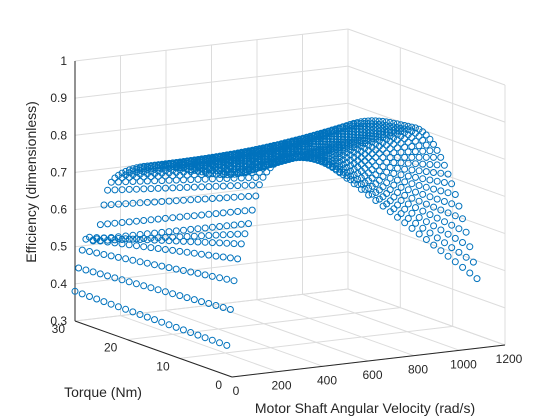 The image size is (560, 420). What do you see at coordinates (58, 247) in the screenshot?
I see `z-tick-label: 0.5` at bounding box center [58, 247].